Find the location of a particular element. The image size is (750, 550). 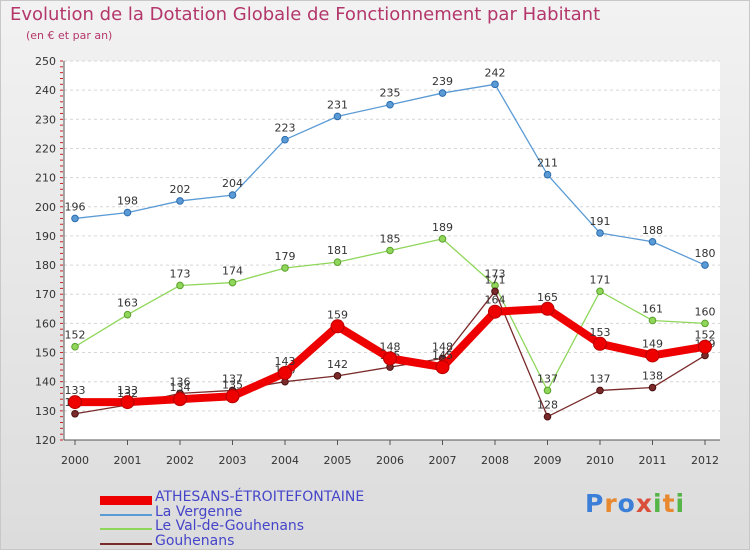

data-label: 153 is located at coordinates (600, 332).